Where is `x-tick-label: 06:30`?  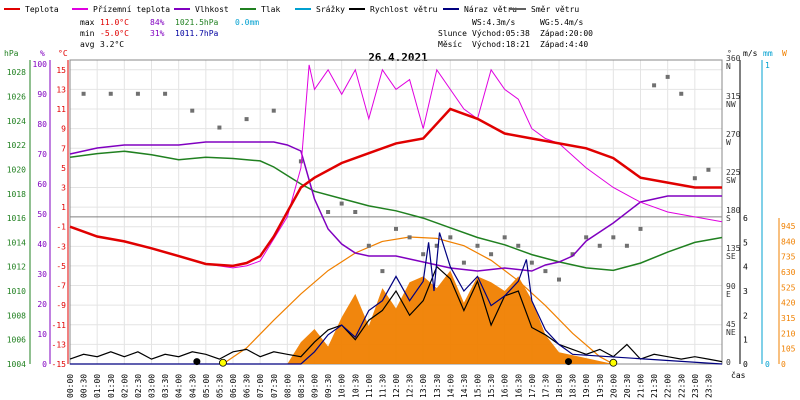
x-tick-label: 06:30 is located at coordinates (247, 386).